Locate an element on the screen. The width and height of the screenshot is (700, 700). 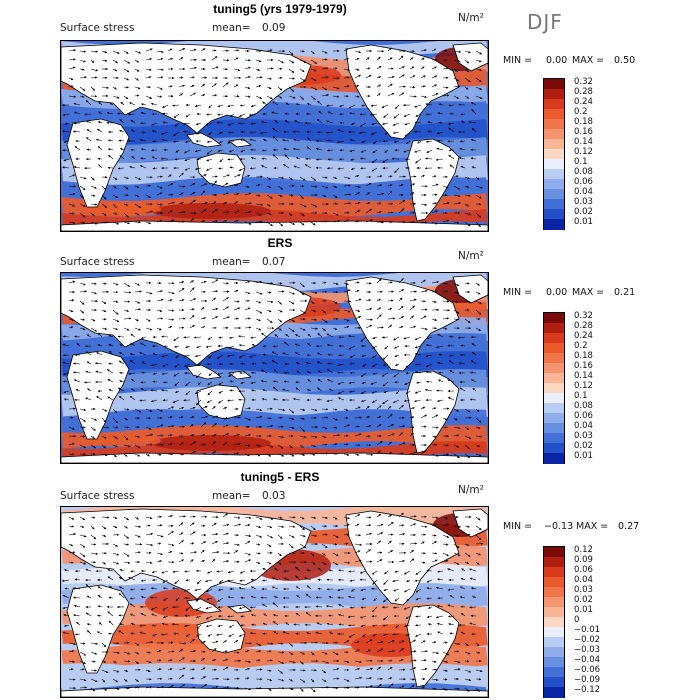
panel-2-max-value: 0.21 is located at coordinates (625, 292).